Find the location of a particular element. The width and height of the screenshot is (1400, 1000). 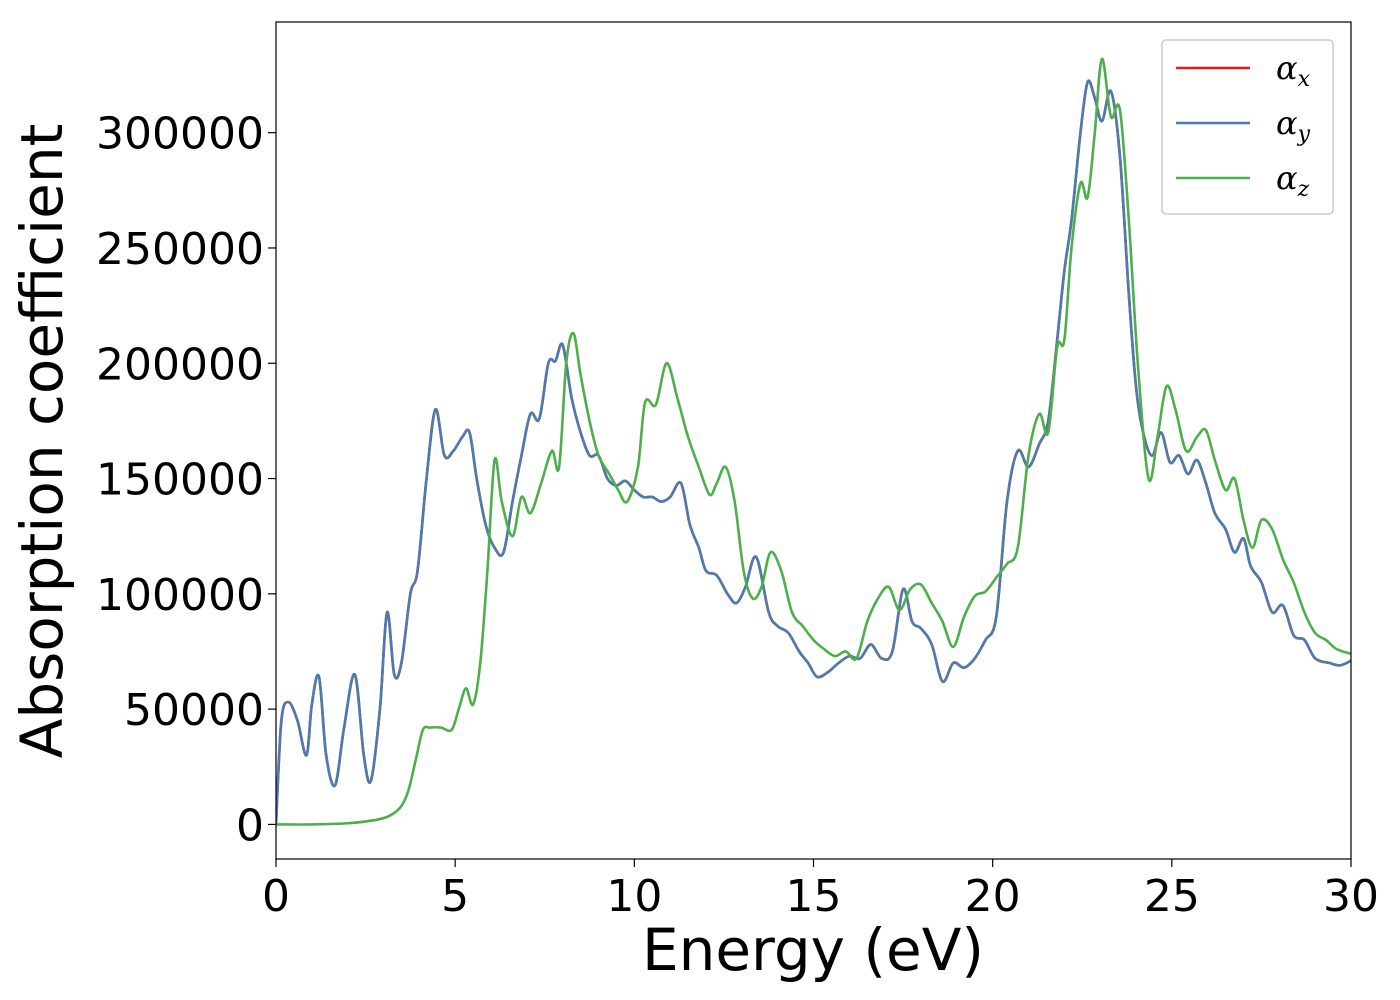

y-tick-label: 100000 is located at coordinates (180, 595).